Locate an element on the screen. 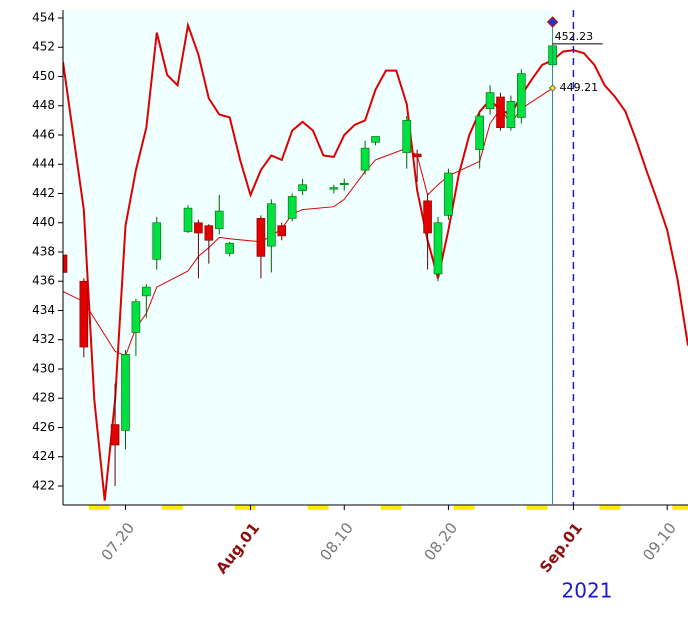 The width and height of the screenshot is (688, 618). y-tick-label: 444 is located at coordinates (43, 164).